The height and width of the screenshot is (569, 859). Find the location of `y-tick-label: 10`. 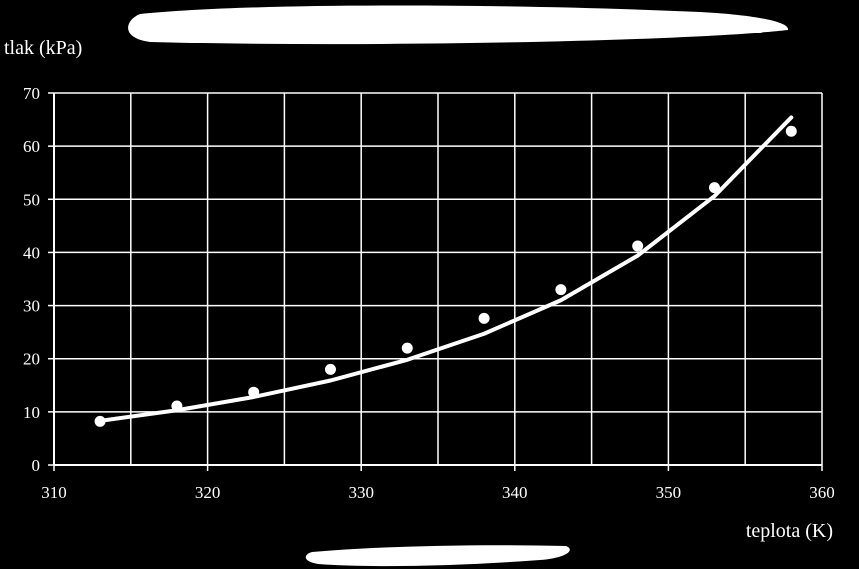

y-tick-label: 10 is located at coordinates (31, 412).